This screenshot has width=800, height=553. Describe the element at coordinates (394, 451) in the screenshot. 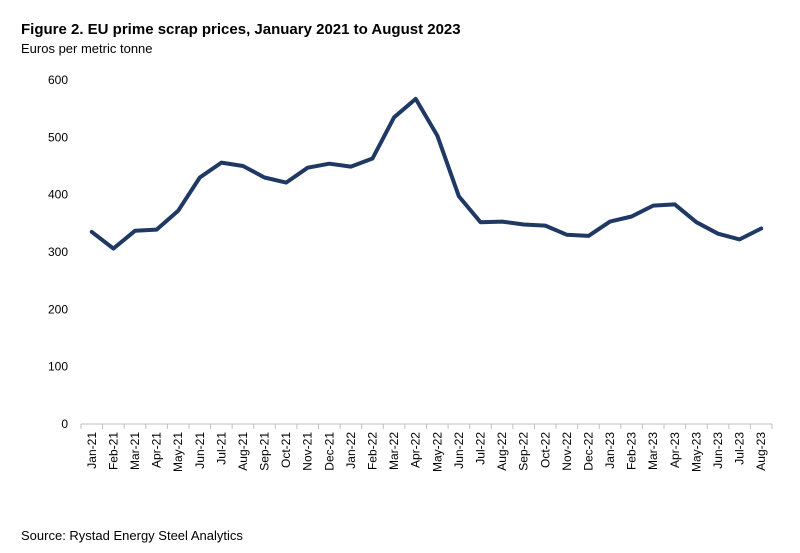

I see `x-tick-label: Mar-22` at that location.